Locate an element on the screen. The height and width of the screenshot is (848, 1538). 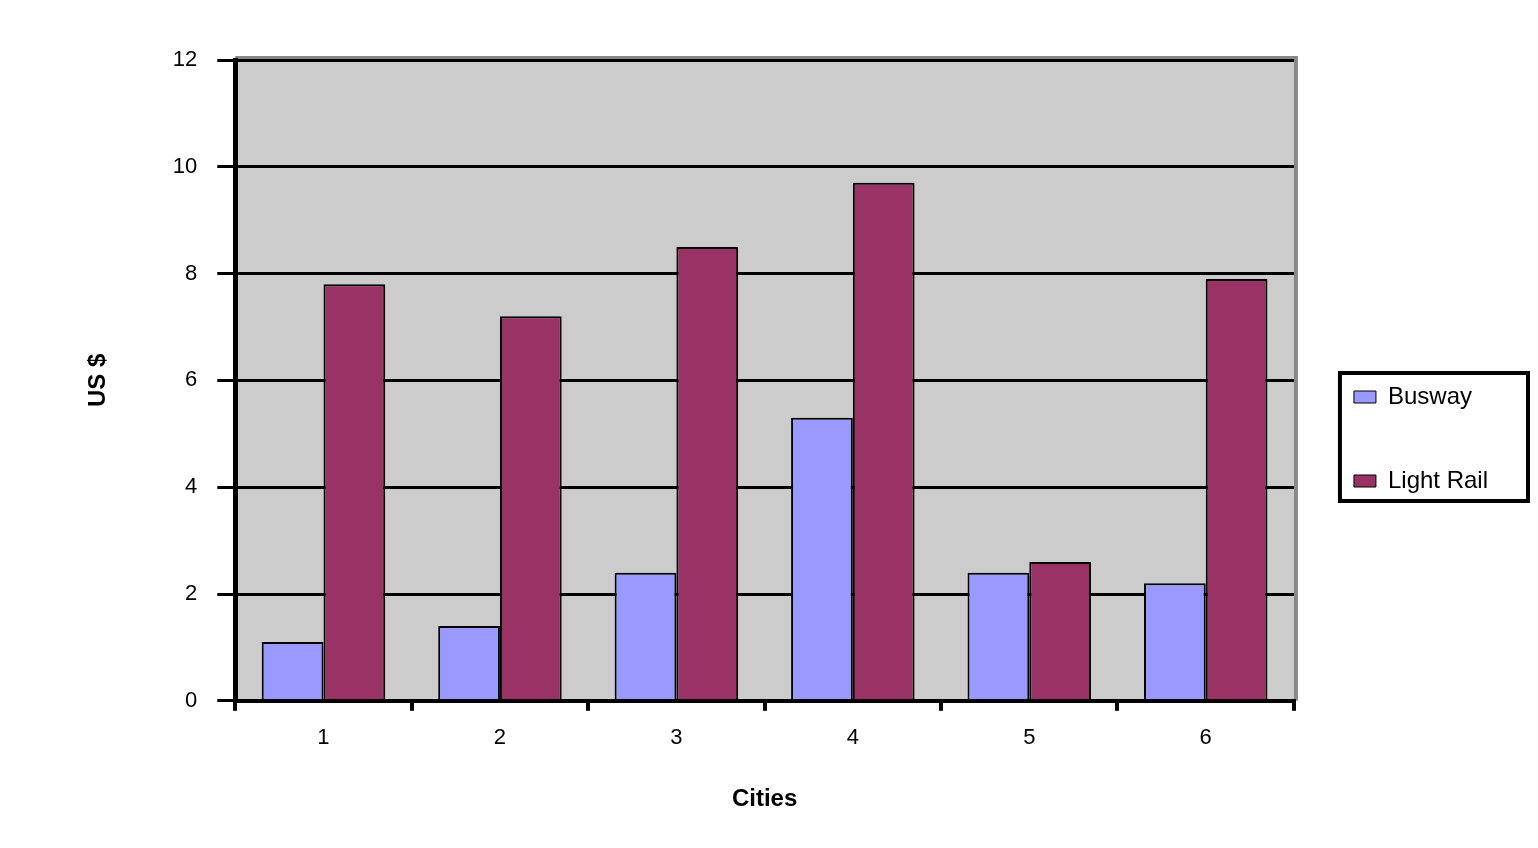
x-tick-label: 6 is located at coordinates (1205, 737).